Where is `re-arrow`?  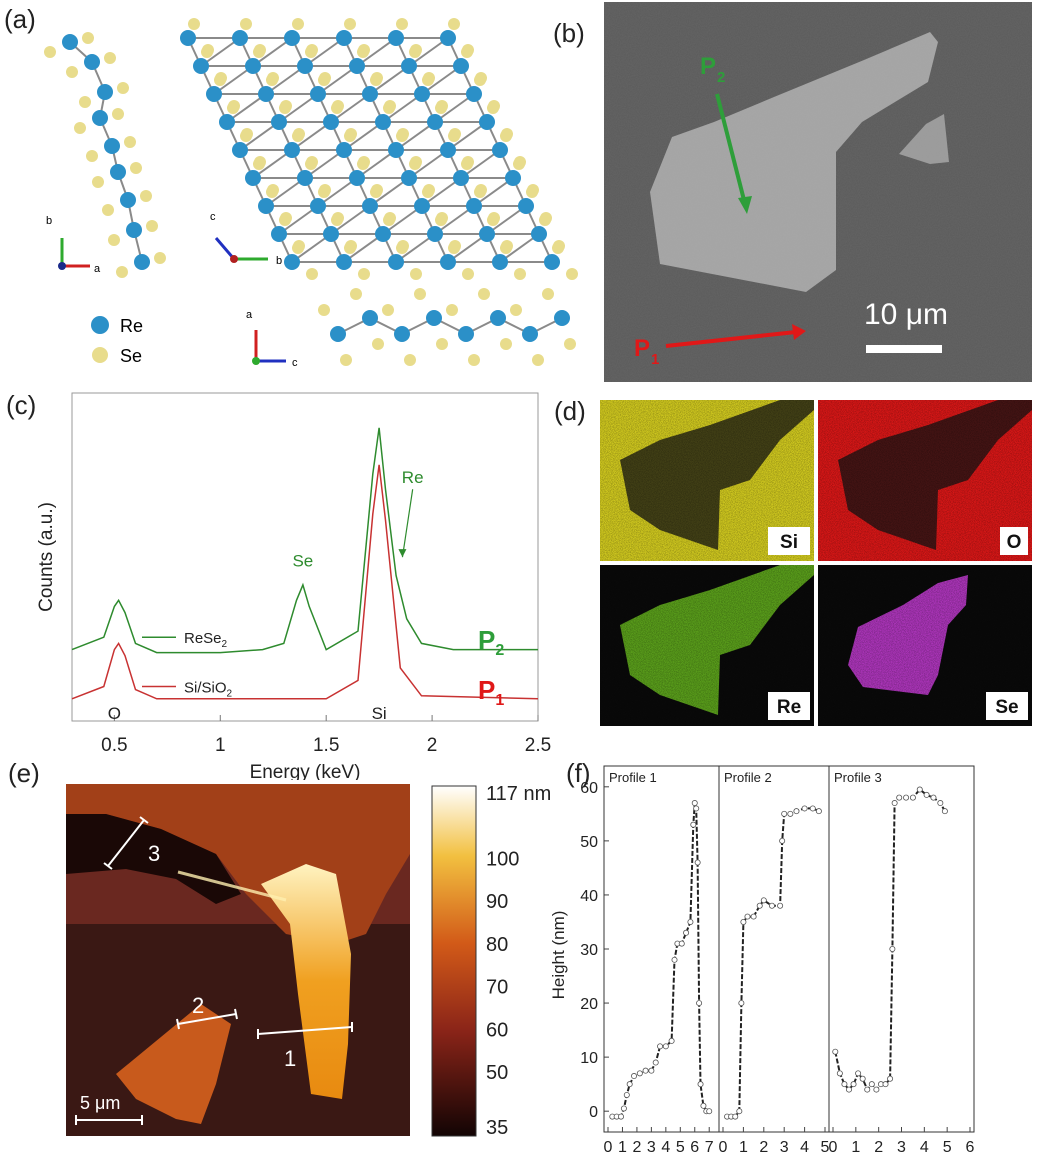
re-arrow is located at coordinates (407, 523).